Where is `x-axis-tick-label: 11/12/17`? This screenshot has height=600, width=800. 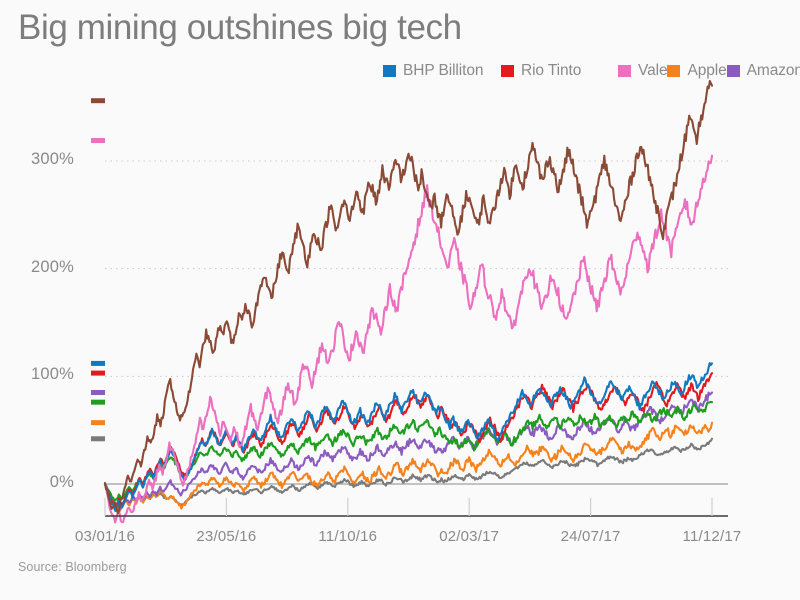
x-axis-tick-label: 11/12/17 is located at coordinates (712, 536).